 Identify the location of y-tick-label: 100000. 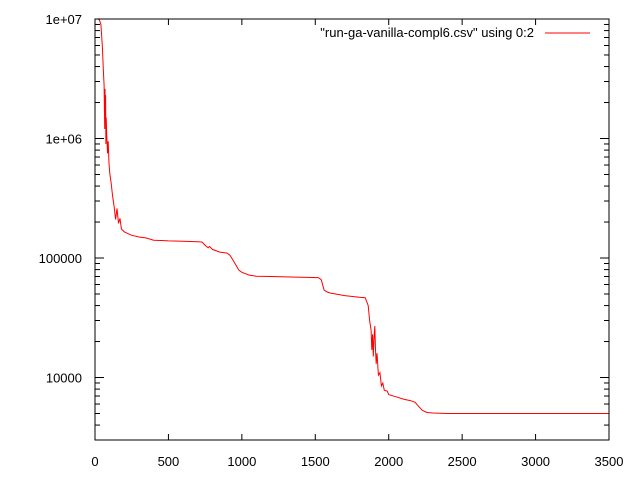
(60, 258).